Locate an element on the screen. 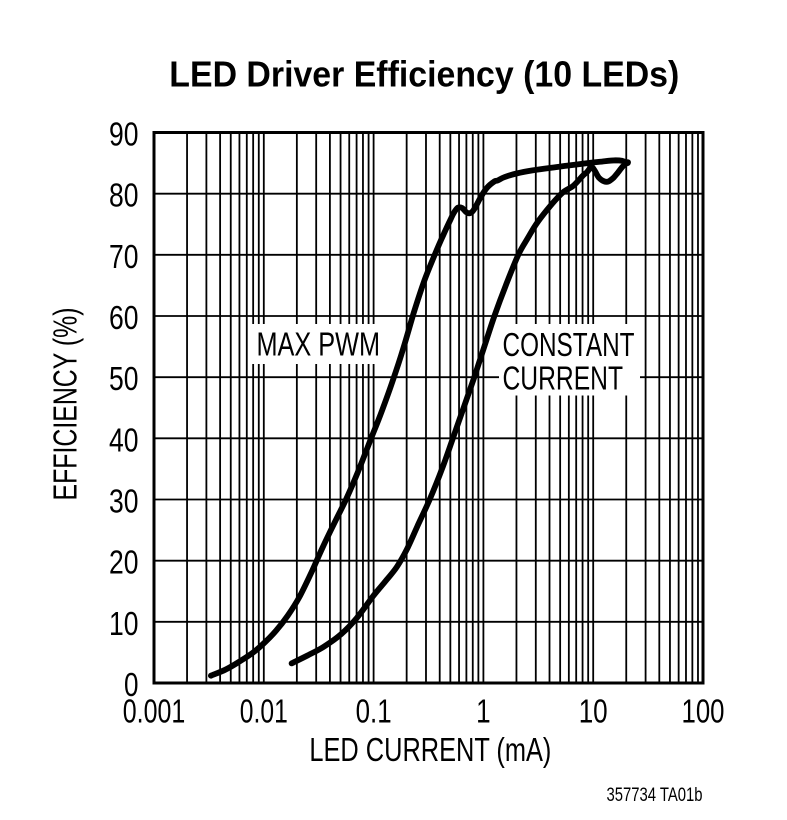 The height and width of the screenshot is (820, 787). svg-text:LED Driver Efficiency (10 LEDs: LED Driver Efficiency (10 LEDs) is located at coordinates (424, 73).